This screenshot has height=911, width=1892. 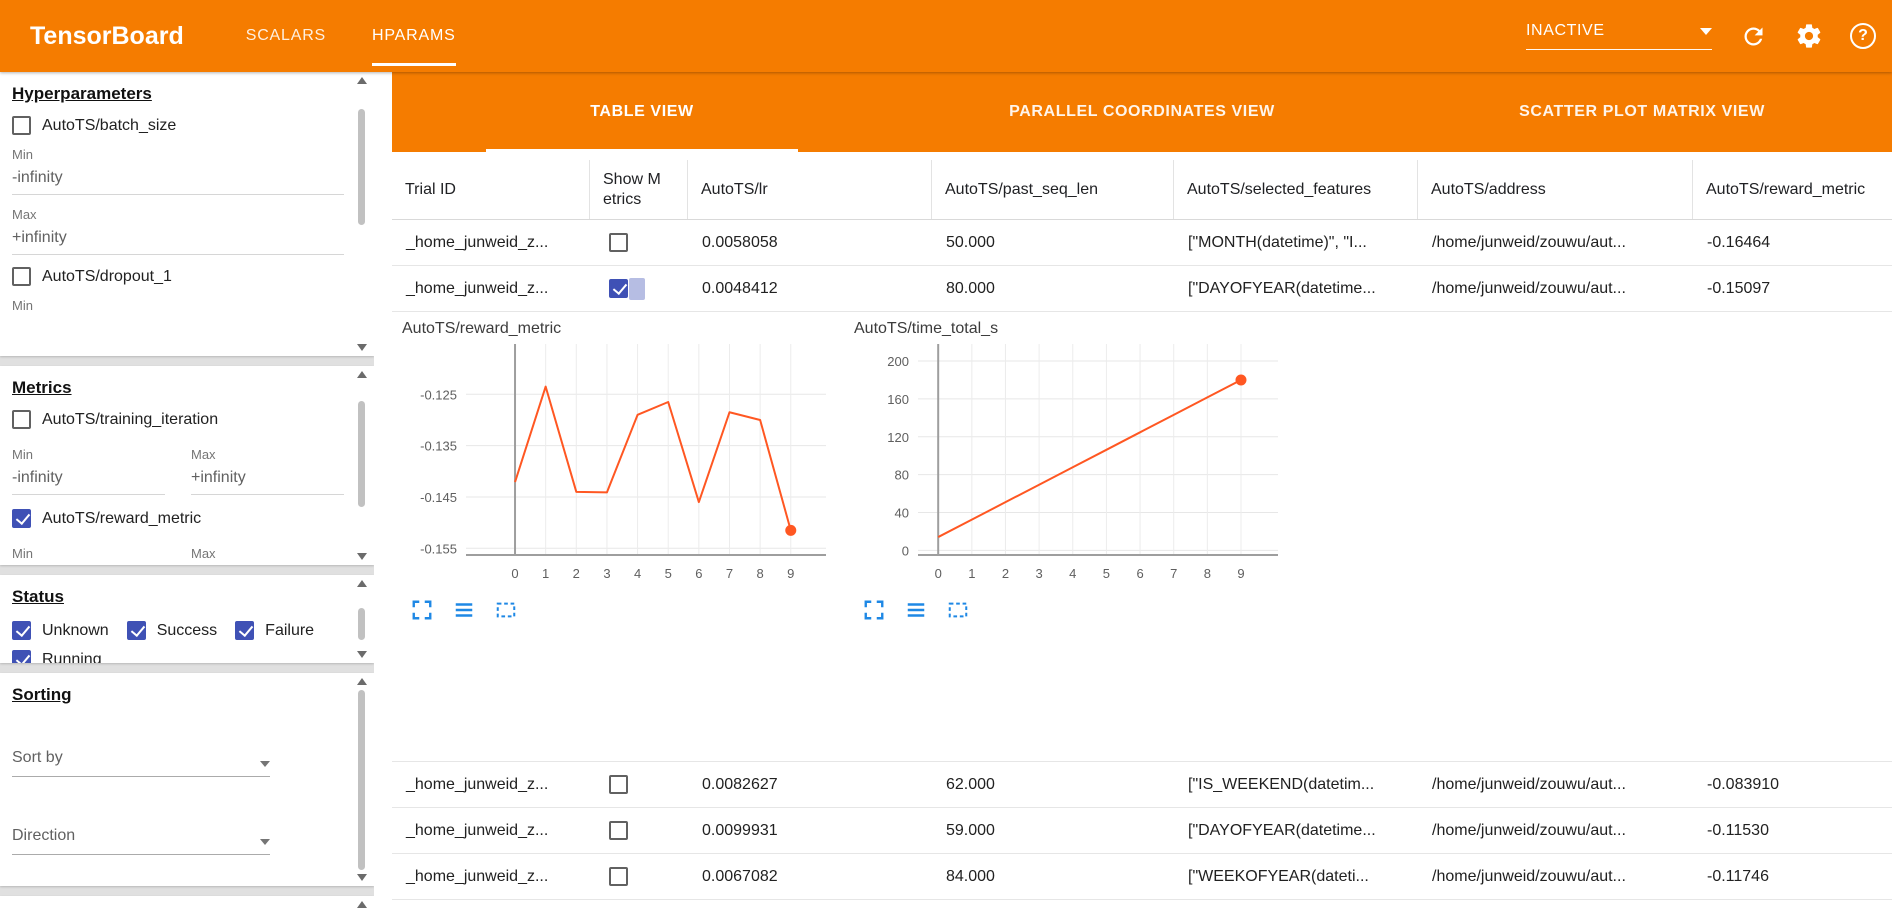 I want to click on refresh-button, so click(x=1753, y=36).